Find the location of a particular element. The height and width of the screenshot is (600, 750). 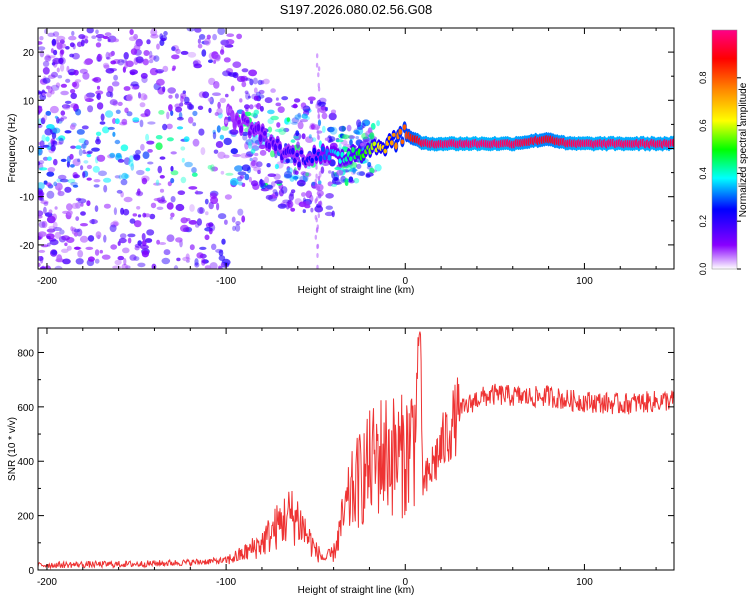

snr-x-label: Height of straight line (km) is located at coordinates (356, 590).